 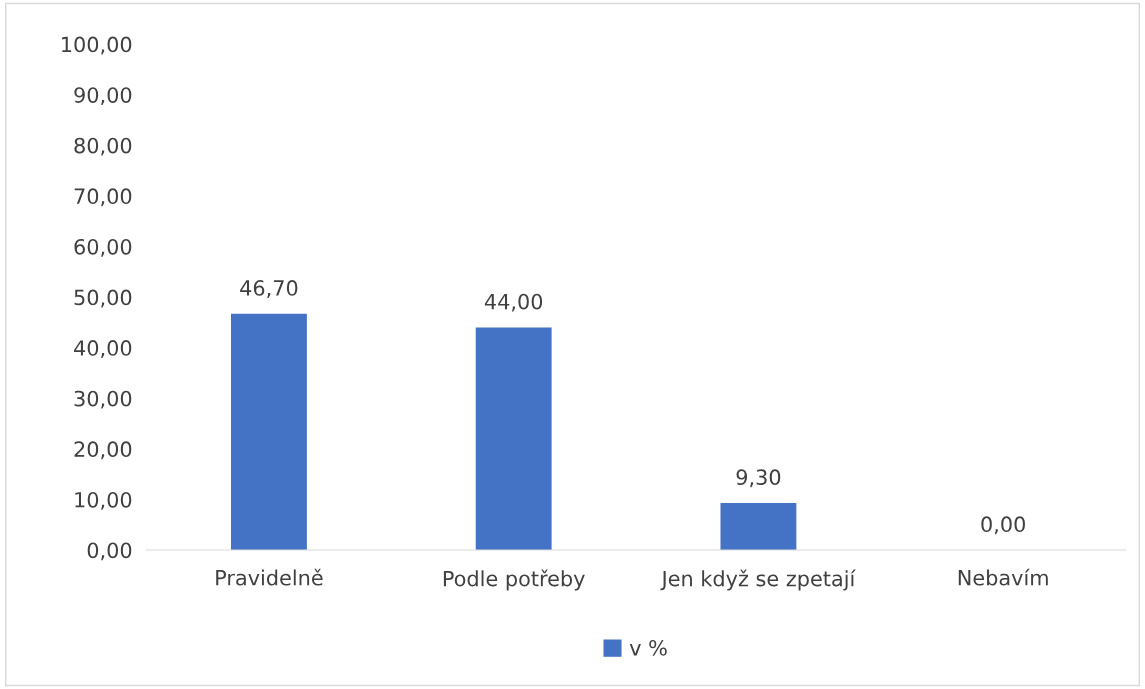 I want to click on y-tick-label: 20,00, so click(x=103, y=450).